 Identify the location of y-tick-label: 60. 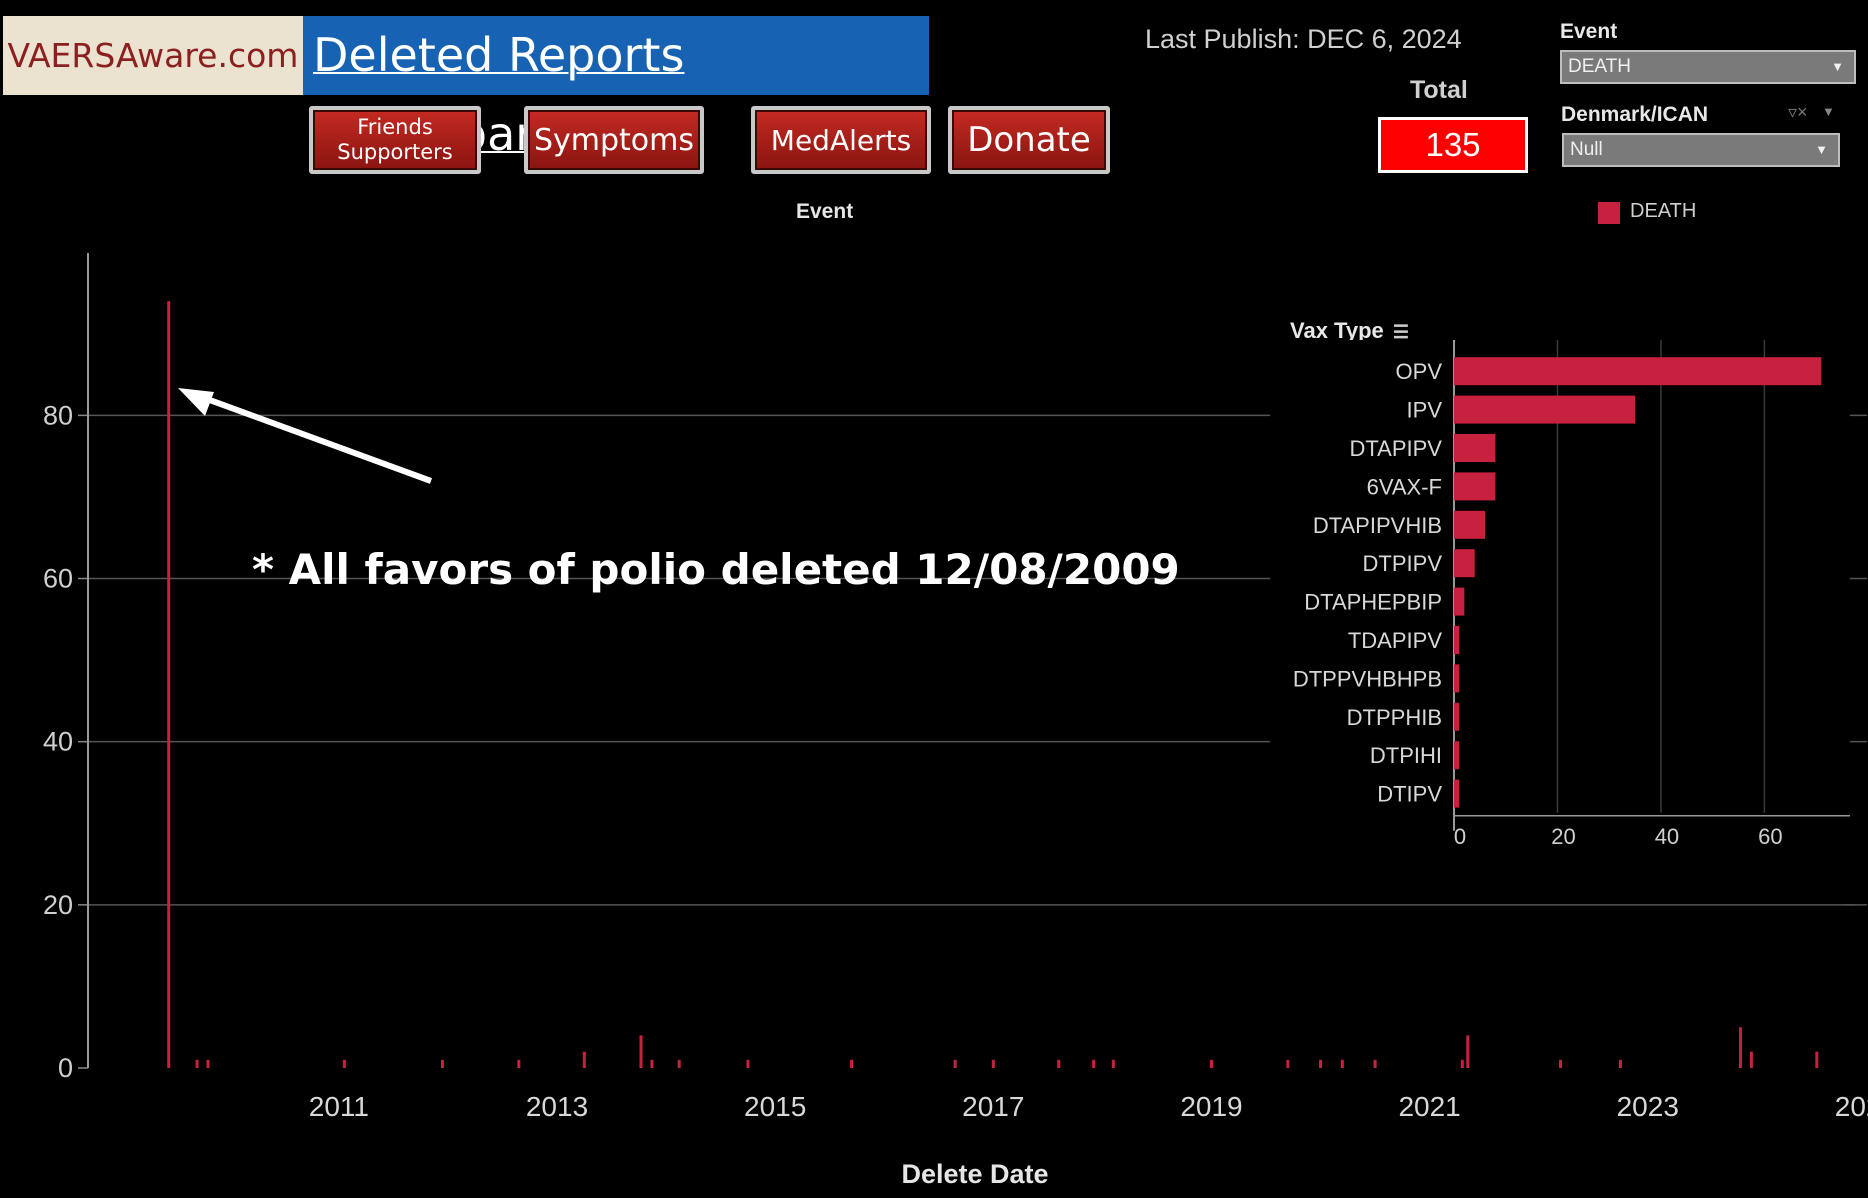
(58, 579).